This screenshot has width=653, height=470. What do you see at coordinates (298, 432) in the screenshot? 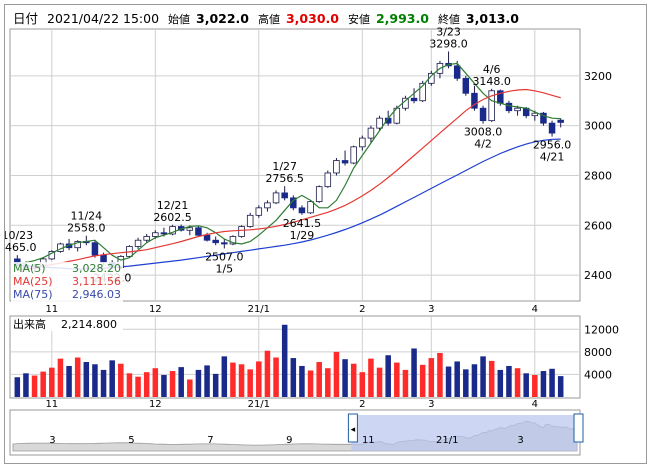
I see `navigator: ◂ 3 5 7 9 11 21/1 3` at bounding box center [298, 432].